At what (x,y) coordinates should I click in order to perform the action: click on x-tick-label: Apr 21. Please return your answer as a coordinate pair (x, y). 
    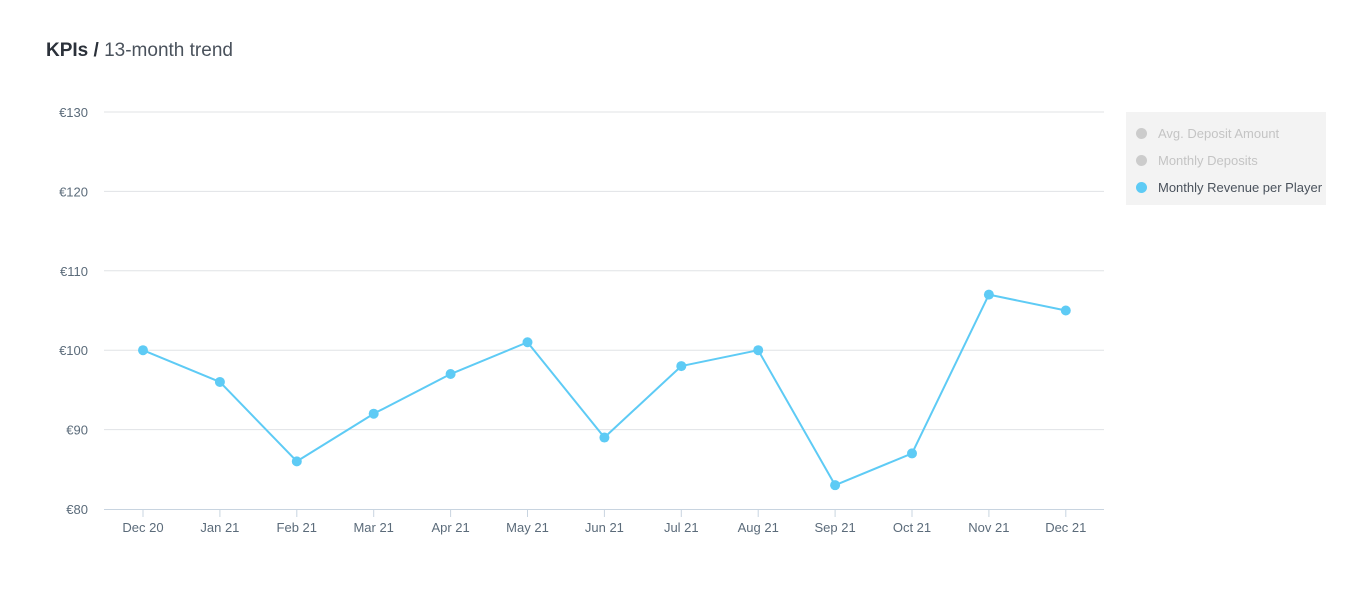
    Looking at the image, I should click on (450, 527).